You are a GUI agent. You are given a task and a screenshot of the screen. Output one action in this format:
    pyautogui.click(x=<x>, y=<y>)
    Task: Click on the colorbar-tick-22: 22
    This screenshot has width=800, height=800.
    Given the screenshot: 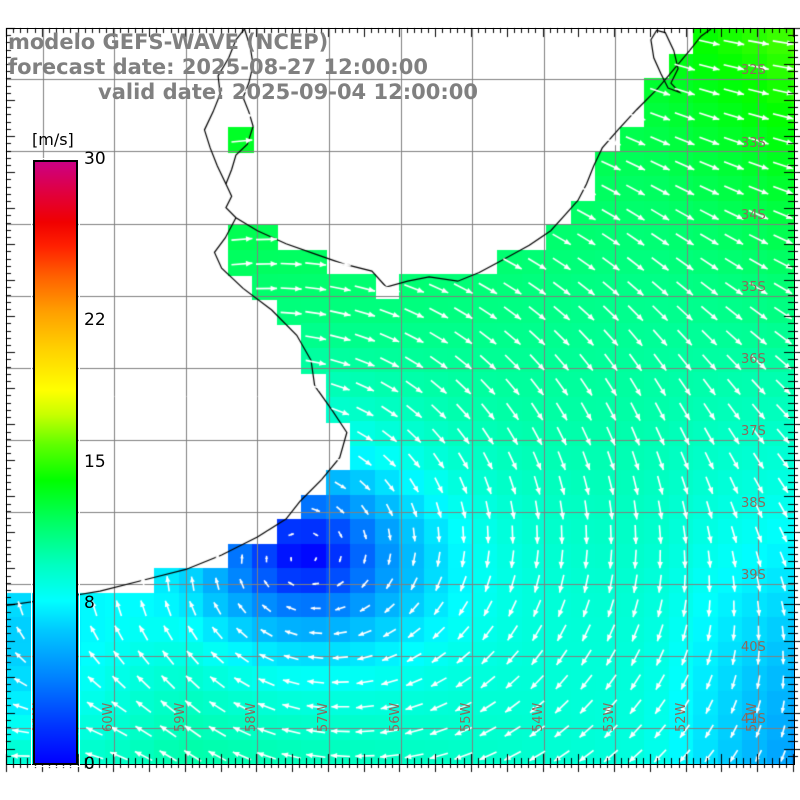 What is the action you would take?
    pyautogui.click(x=95, y=320)
    